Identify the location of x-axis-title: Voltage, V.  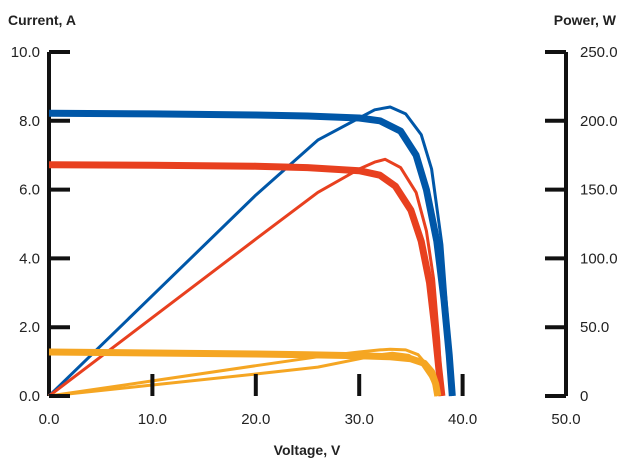
(307, 450).